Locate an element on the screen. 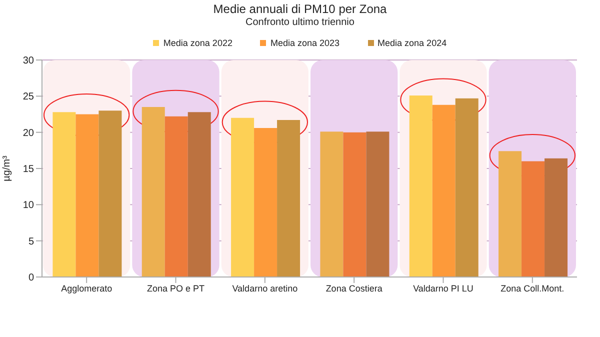 This screenshot has width=600, height=337. x-tick-label: Valdarno PI LU is located at coordinates (443, 288).